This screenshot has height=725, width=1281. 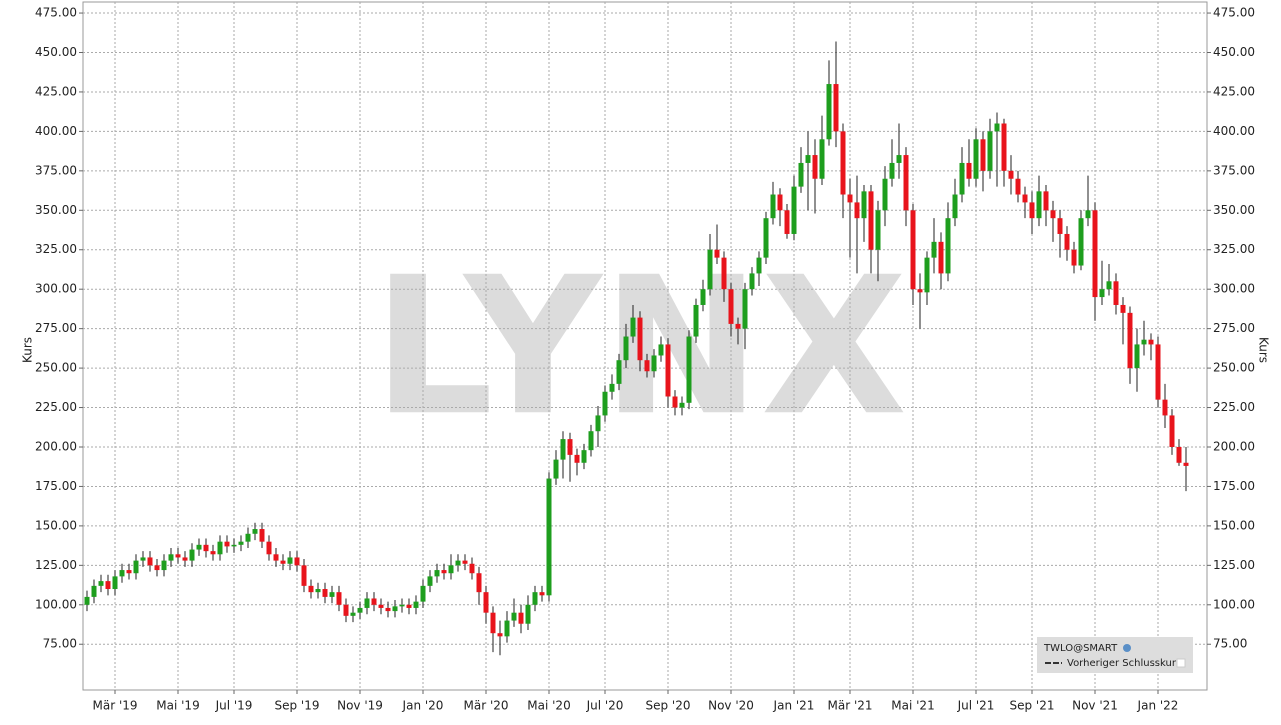 I want to click on y2-tick-label: 375.00, so click(x=1234, y=170).